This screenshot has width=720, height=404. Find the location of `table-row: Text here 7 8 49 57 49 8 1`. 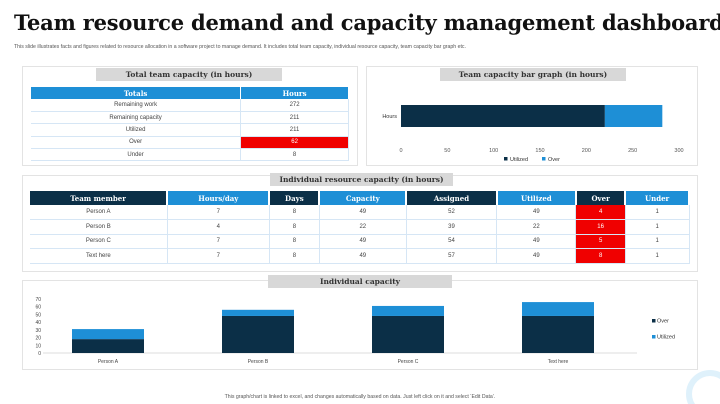

table-row: Text here 7 8 49 57 49 8 1 is located at coordinates (360, 256).